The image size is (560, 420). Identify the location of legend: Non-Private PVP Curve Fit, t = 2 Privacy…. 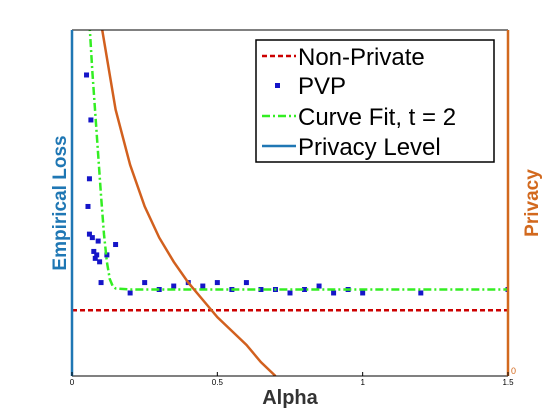
(375, 101).